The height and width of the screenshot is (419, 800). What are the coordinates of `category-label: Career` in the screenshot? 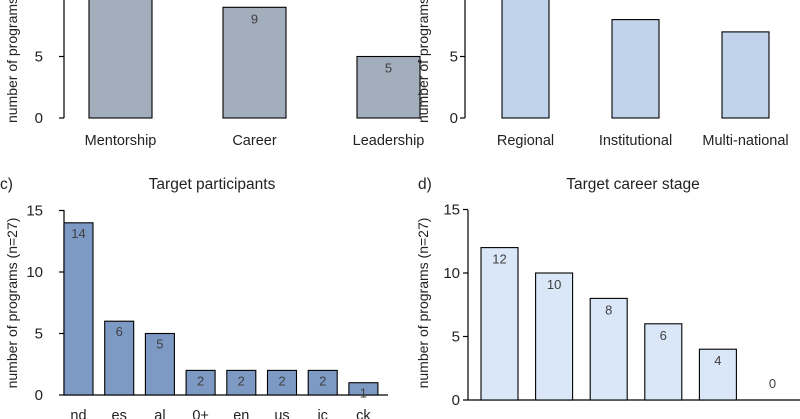 It's located at (254, 141).